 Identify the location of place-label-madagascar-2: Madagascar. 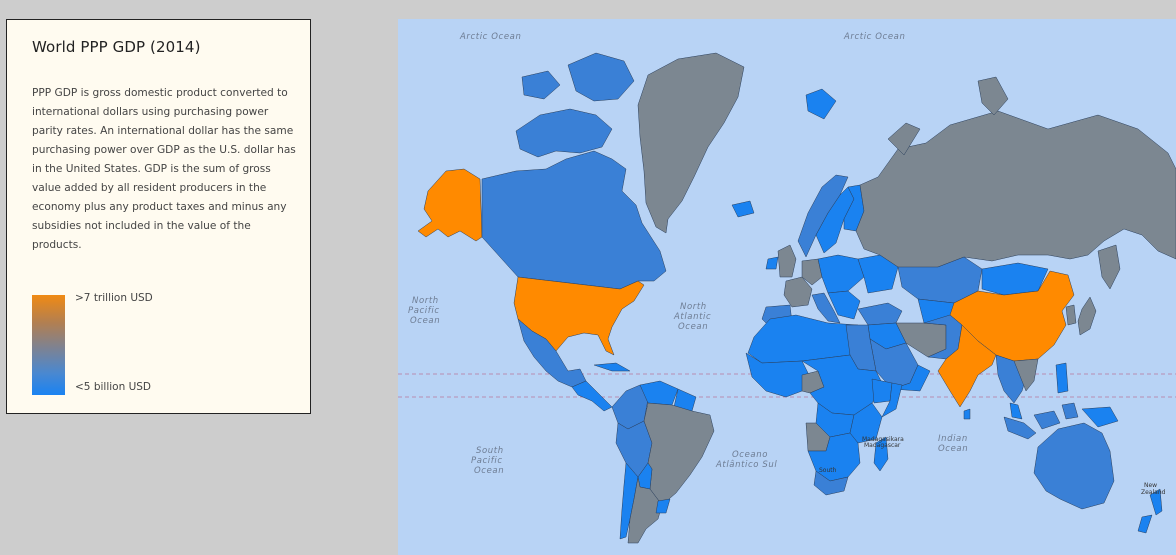
(882, 445).